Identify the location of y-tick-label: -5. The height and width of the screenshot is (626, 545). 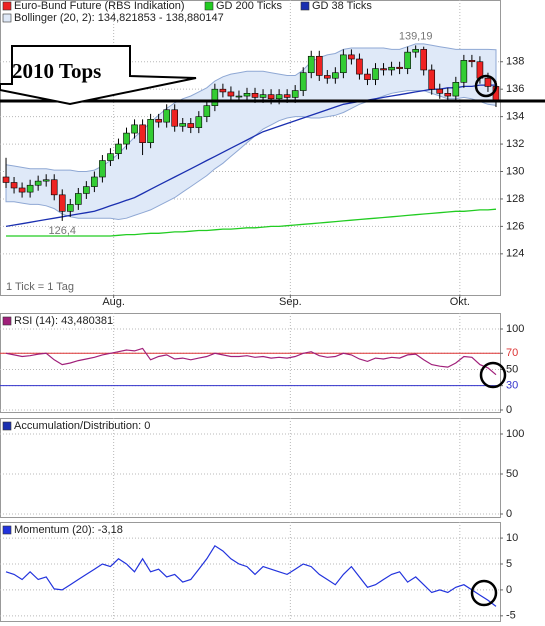
(511, 616).